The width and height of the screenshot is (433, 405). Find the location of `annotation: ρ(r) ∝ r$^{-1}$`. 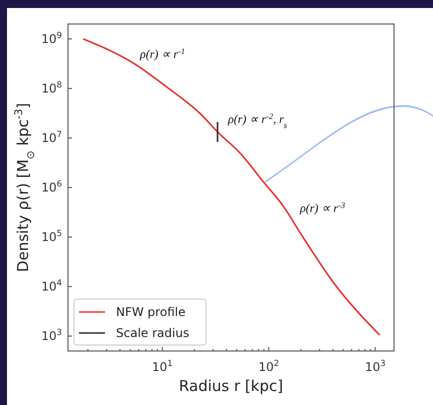

annotation: ρ(r) ∝ r$^{-1}$ is located at coordinates (162, 53).